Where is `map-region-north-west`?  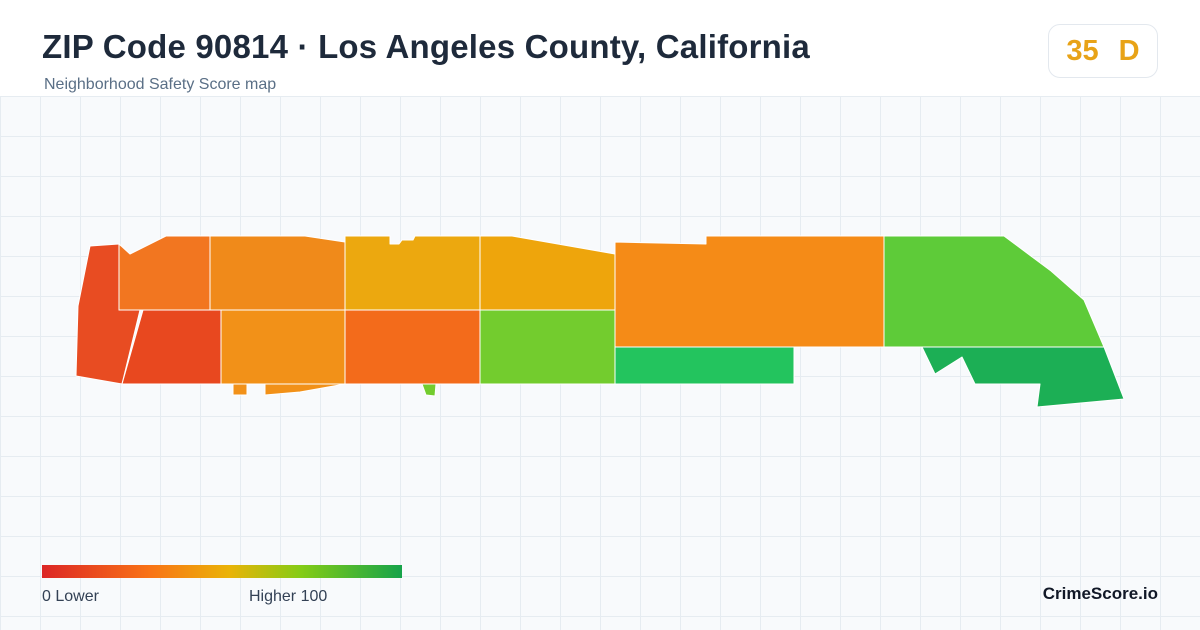
map-region-north-west is located at coordinates (164, 273).